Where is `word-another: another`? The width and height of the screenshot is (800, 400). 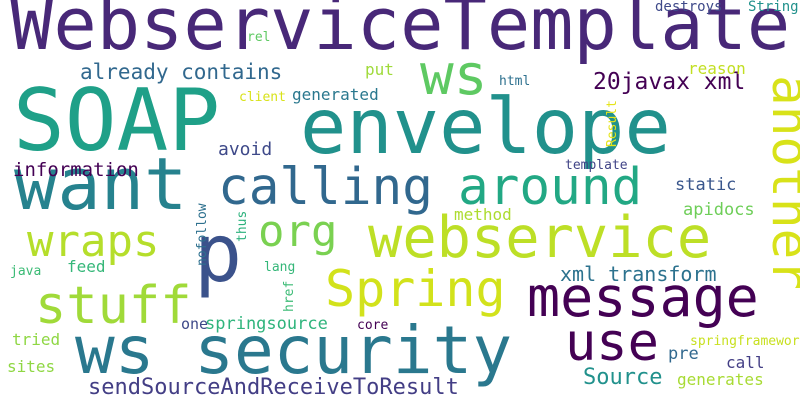 word-another: another is located at coordinates (780, 182).